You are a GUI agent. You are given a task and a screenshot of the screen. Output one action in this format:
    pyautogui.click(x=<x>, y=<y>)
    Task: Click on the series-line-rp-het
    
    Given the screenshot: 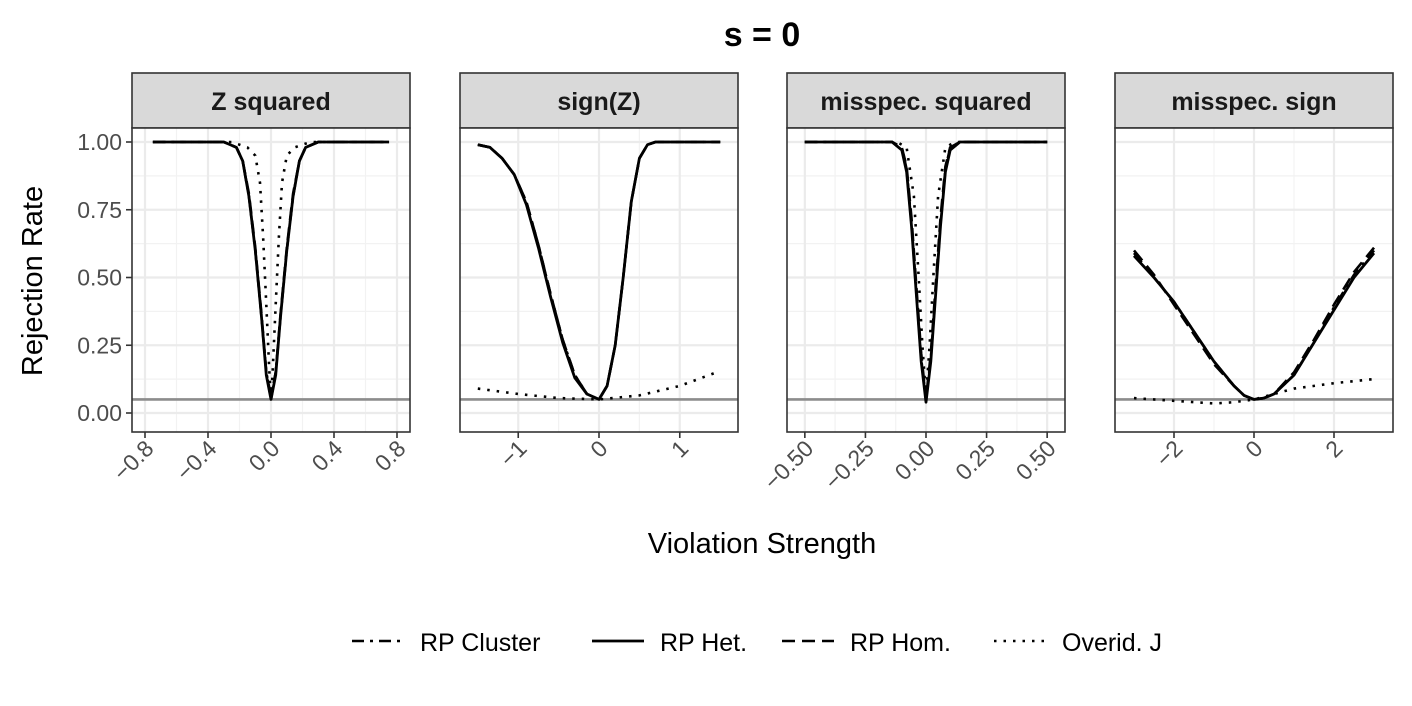 What is the action you would take?
    pyautogui.click(x=1254, y=326)
    